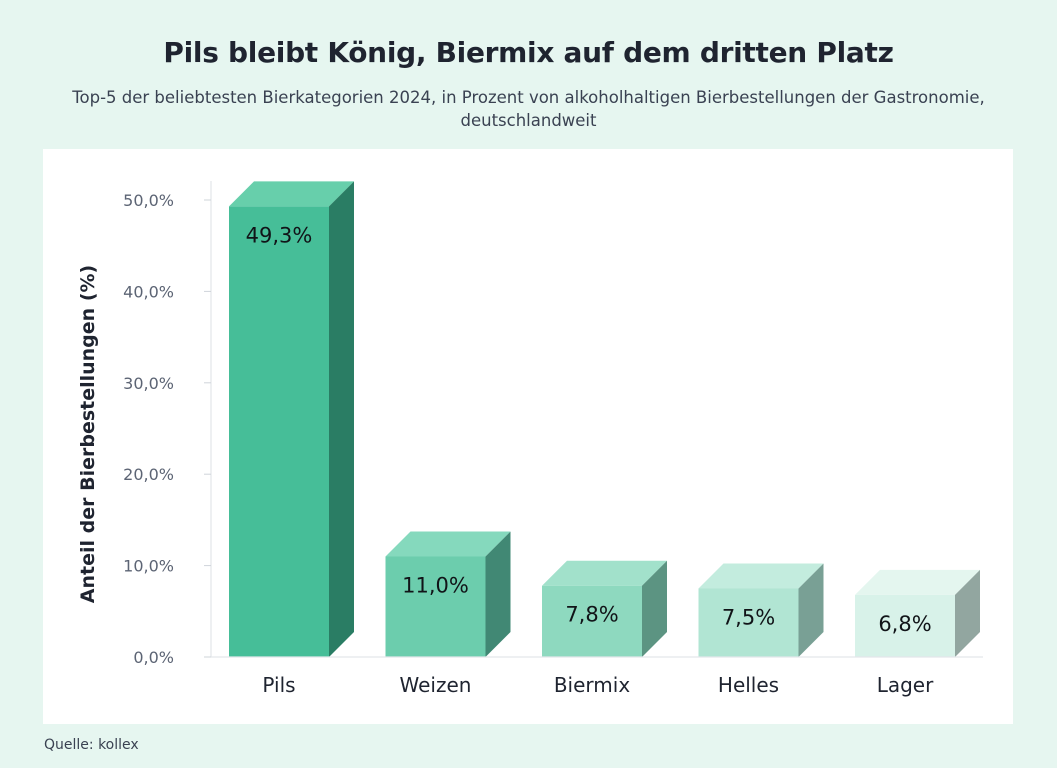  Describe the element at coordinates (148, 200) in the screenshot. I see `y-tick-label: 50,0%` at that location.